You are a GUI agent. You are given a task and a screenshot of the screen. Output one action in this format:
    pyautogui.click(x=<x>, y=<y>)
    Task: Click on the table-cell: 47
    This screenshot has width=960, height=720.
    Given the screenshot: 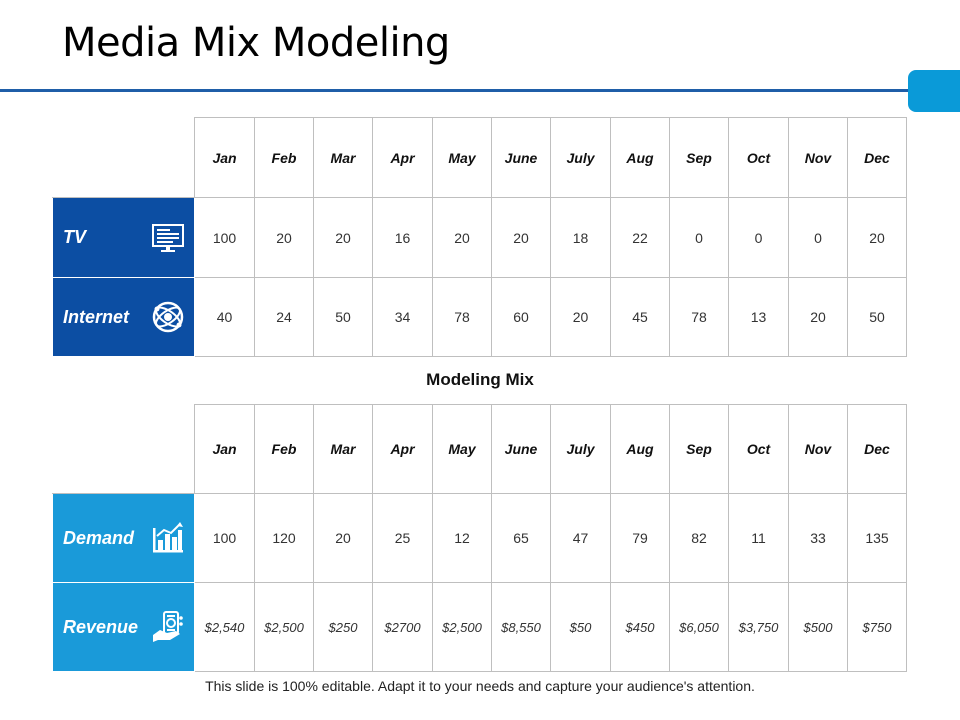 What is the action you would take?
    pyautogui.click(x=580, y=538)
    